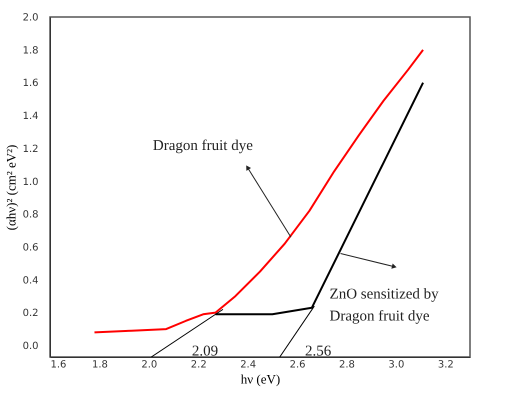  Describe the element at coordinates (30, 84) in the screenshot. I see `y-tick-label: 1.6` at that location.